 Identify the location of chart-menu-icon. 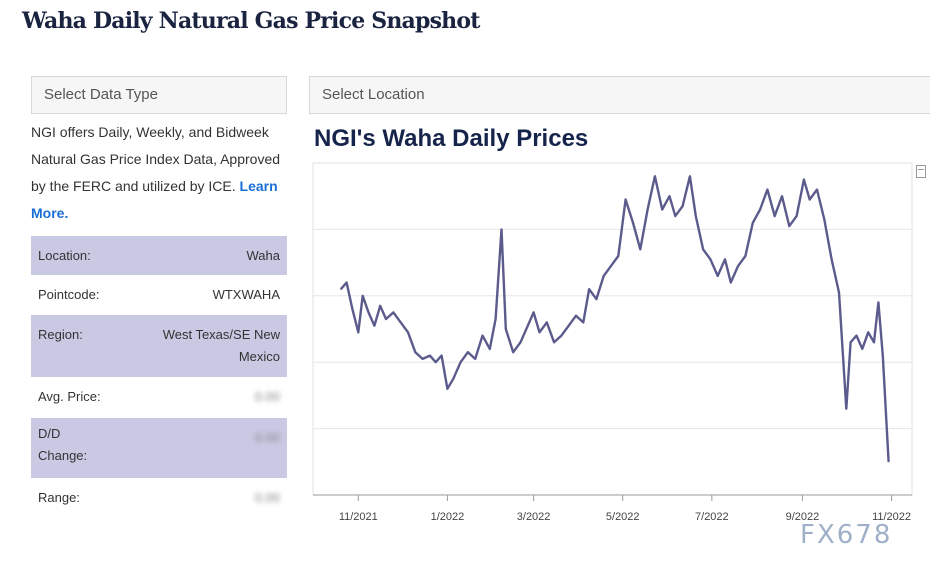
(921, 171).